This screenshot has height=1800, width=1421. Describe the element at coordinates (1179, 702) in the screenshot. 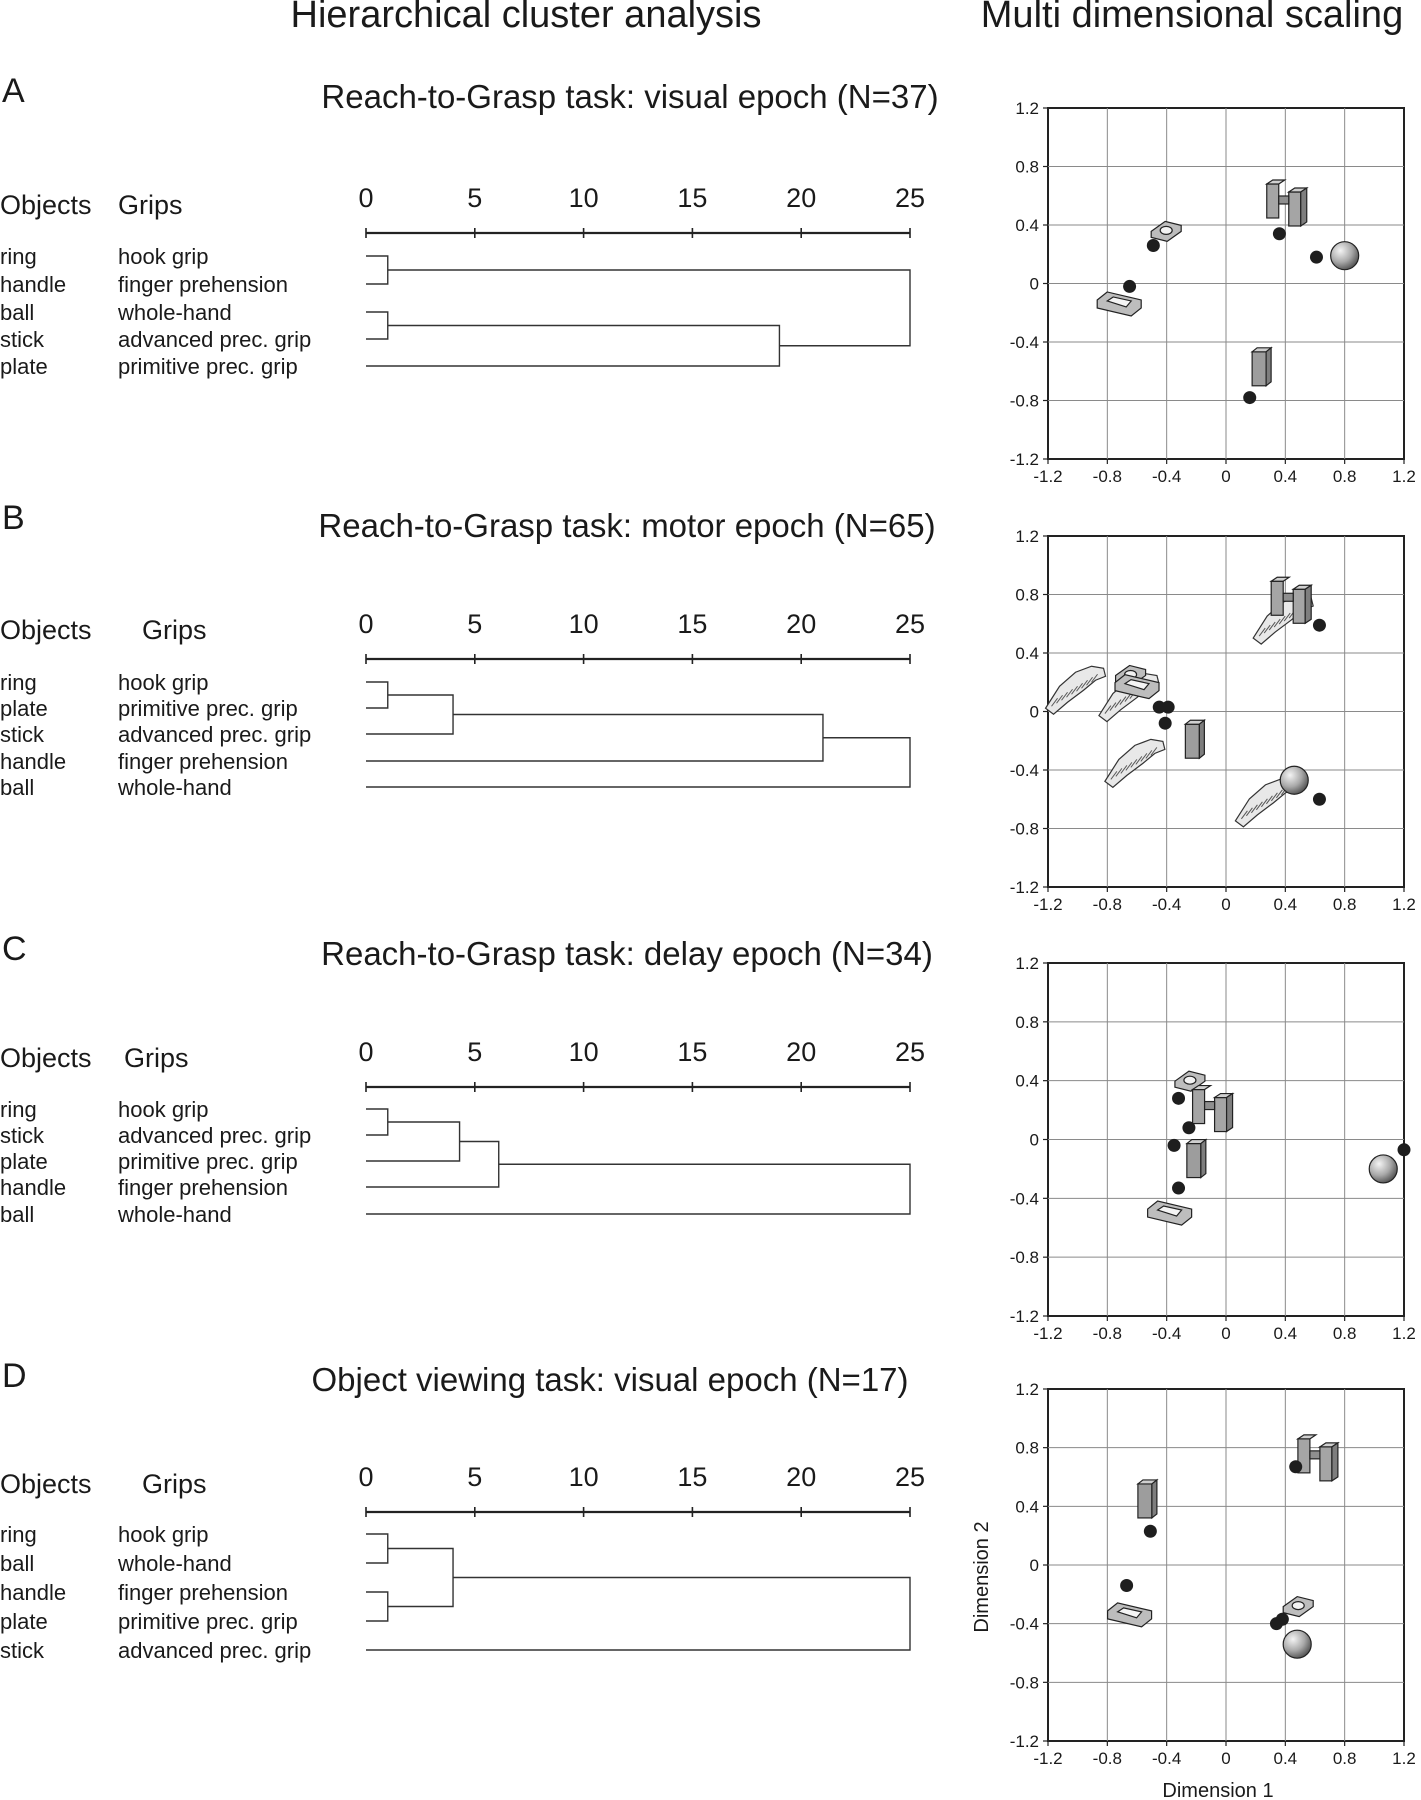

I see `object-icons` at that location.